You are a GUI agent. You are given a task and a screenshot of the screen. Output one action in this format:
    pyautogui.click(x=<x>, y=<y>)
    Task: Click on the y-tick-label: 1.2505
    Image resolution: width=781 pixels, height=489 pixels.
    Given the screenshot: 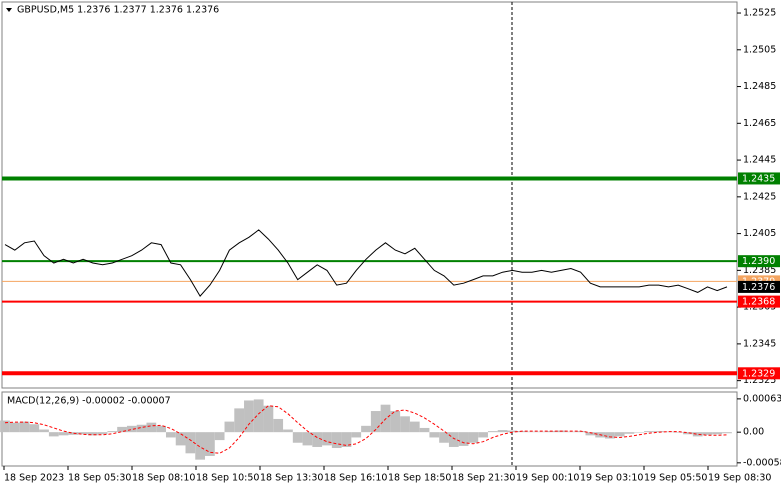 What is the action you would take?
    pyautogui.click(x=759, y=49)
    